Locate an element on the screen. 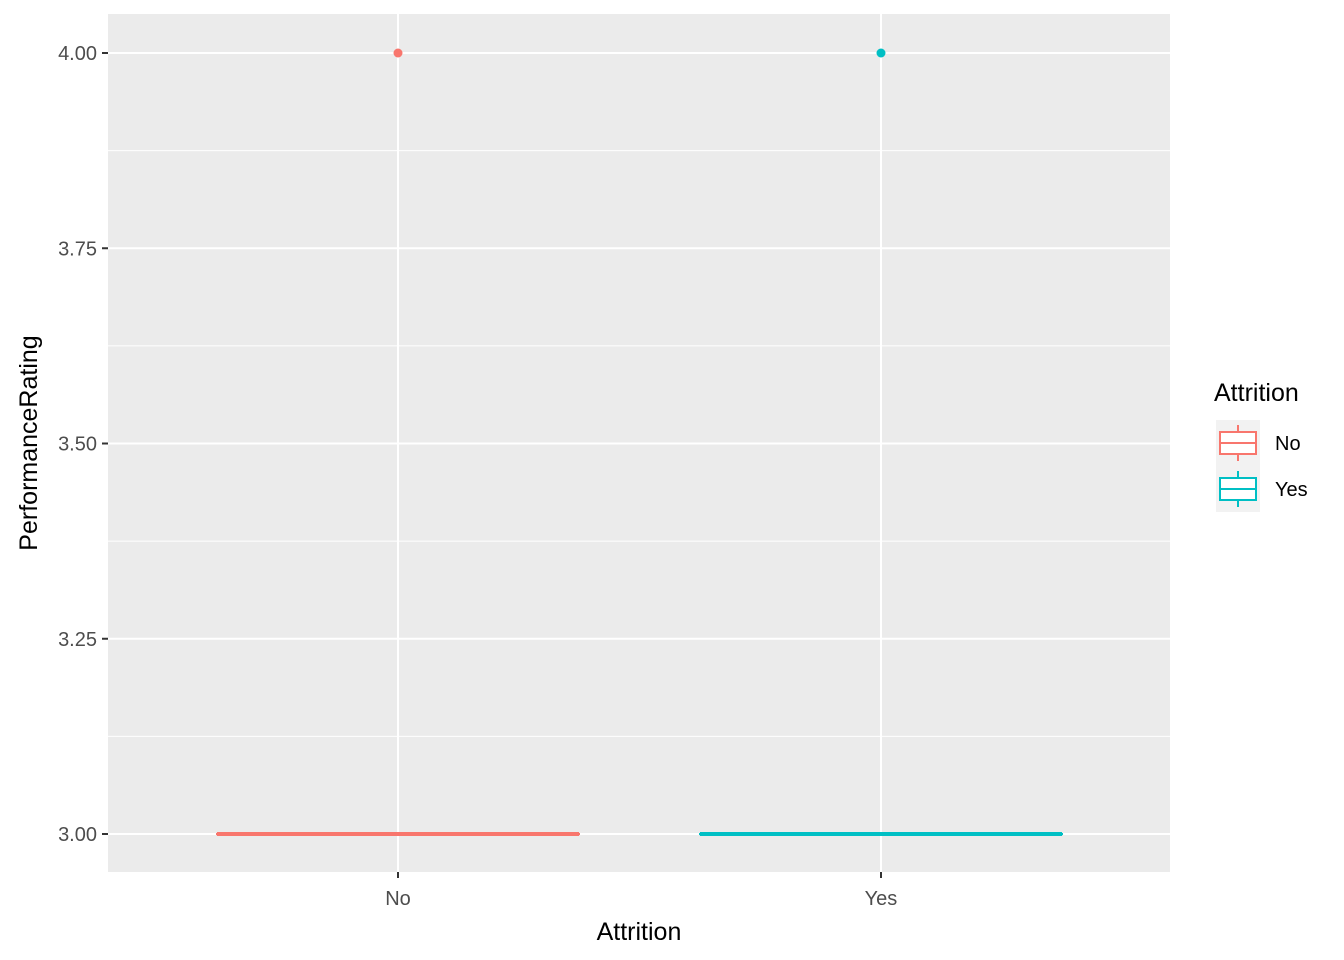 The image size is (1344, 960). y-tick-label: 3.00 is located at coordinates (77, 835).